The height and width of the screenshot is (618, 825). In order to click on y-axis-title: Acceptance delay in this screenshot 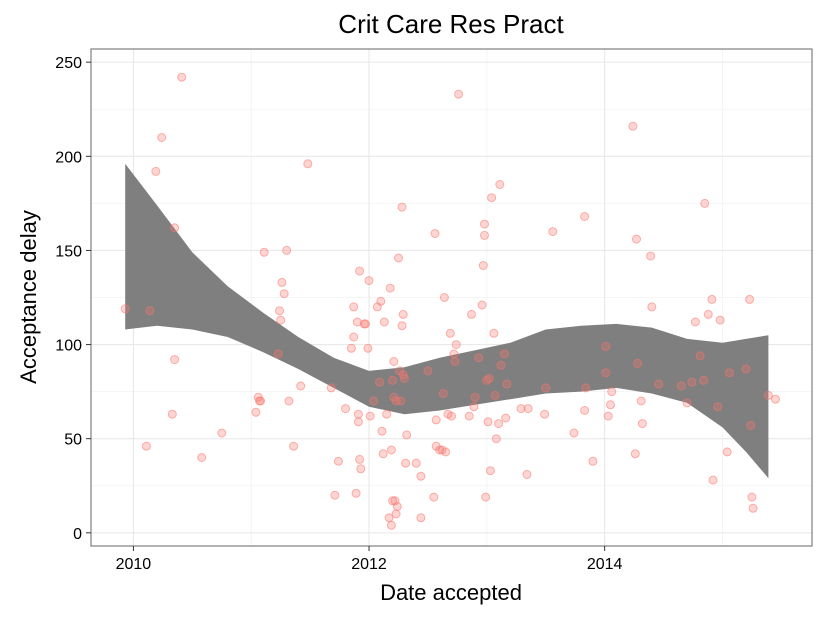, I will do `click(28, 297)`.